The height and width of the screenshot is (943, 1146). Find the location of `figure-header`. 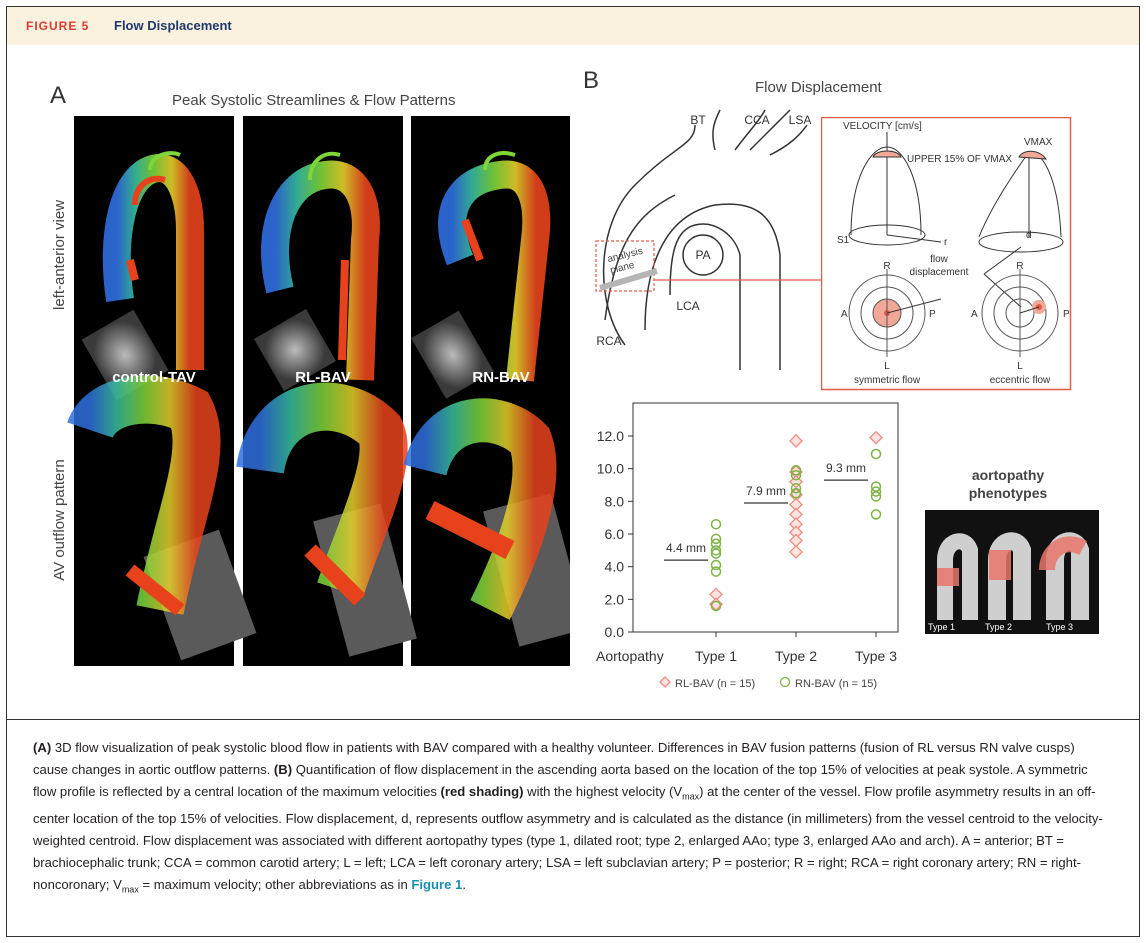

figure-header is located at coordinates (573, 26).